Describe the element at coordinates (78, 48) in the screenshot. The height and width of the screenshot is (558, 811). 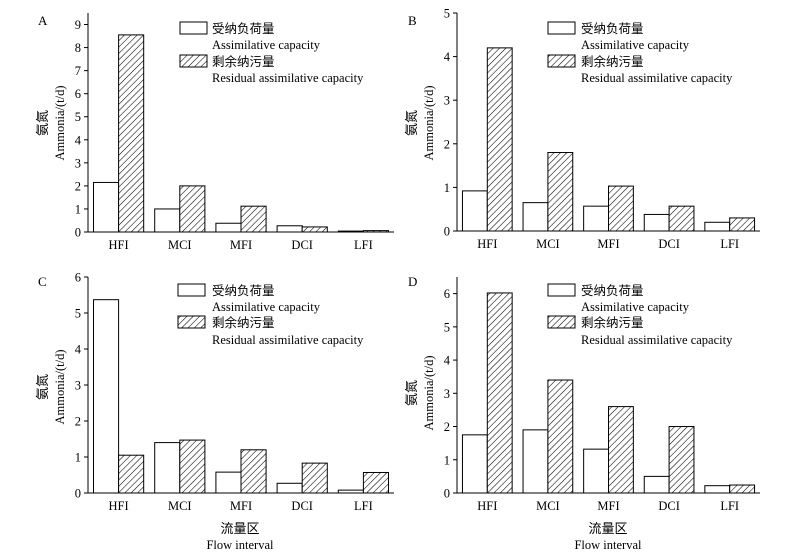
I see `y-tick-label: 8` at that location.